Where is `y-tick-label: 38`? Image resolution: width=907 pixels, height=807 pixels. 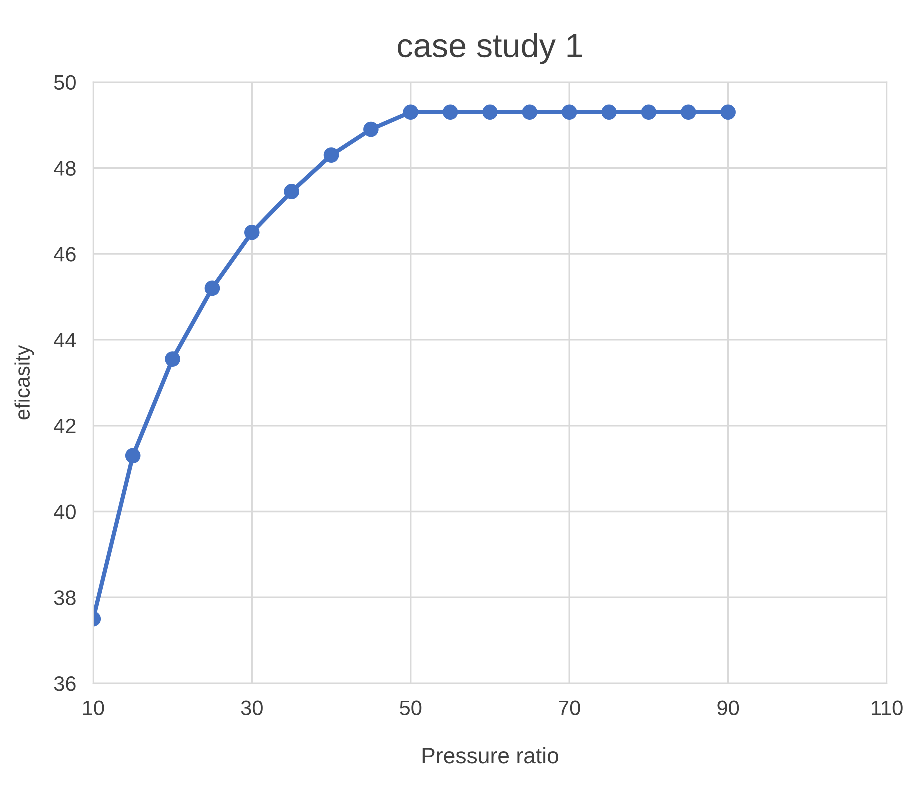 y-tick-label: 38 is located at coordinates (65, 598).